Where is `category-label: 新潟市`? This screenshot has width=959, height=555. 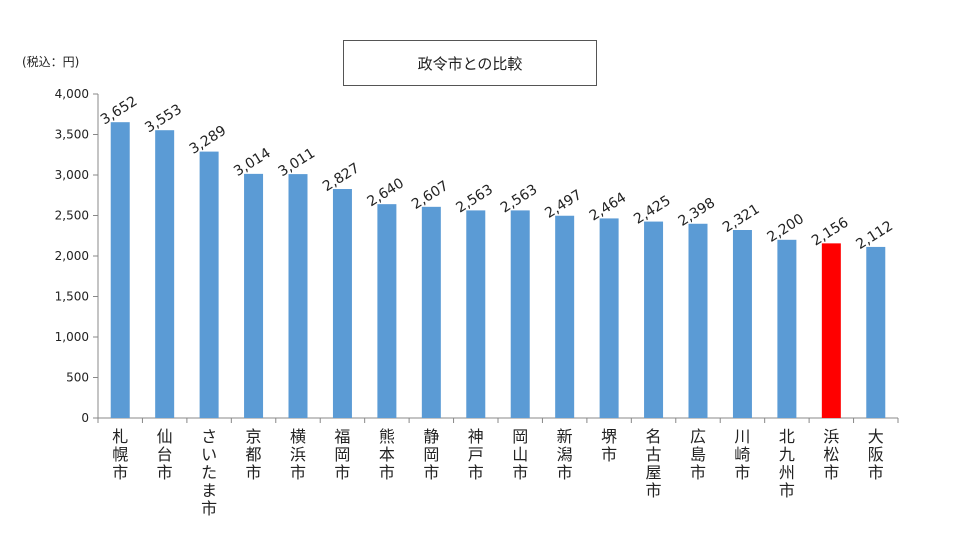
category-label: 新潟市 is located at coordinates (565, 454).